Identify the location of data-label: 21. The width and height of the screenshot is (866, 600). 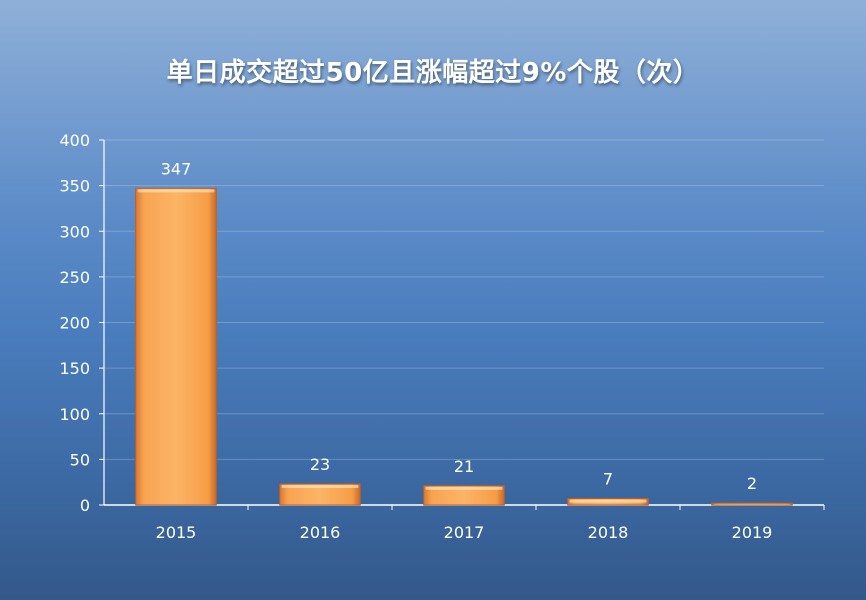
(464, 466).